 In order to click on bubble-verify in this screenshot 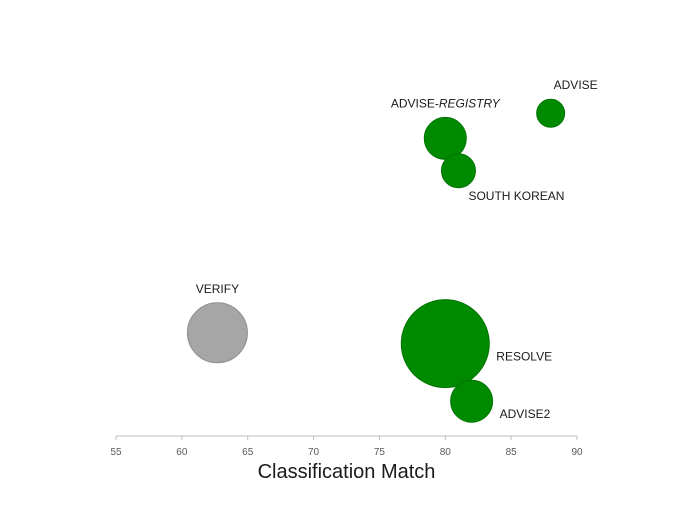, I will do `click(217, 333)`.